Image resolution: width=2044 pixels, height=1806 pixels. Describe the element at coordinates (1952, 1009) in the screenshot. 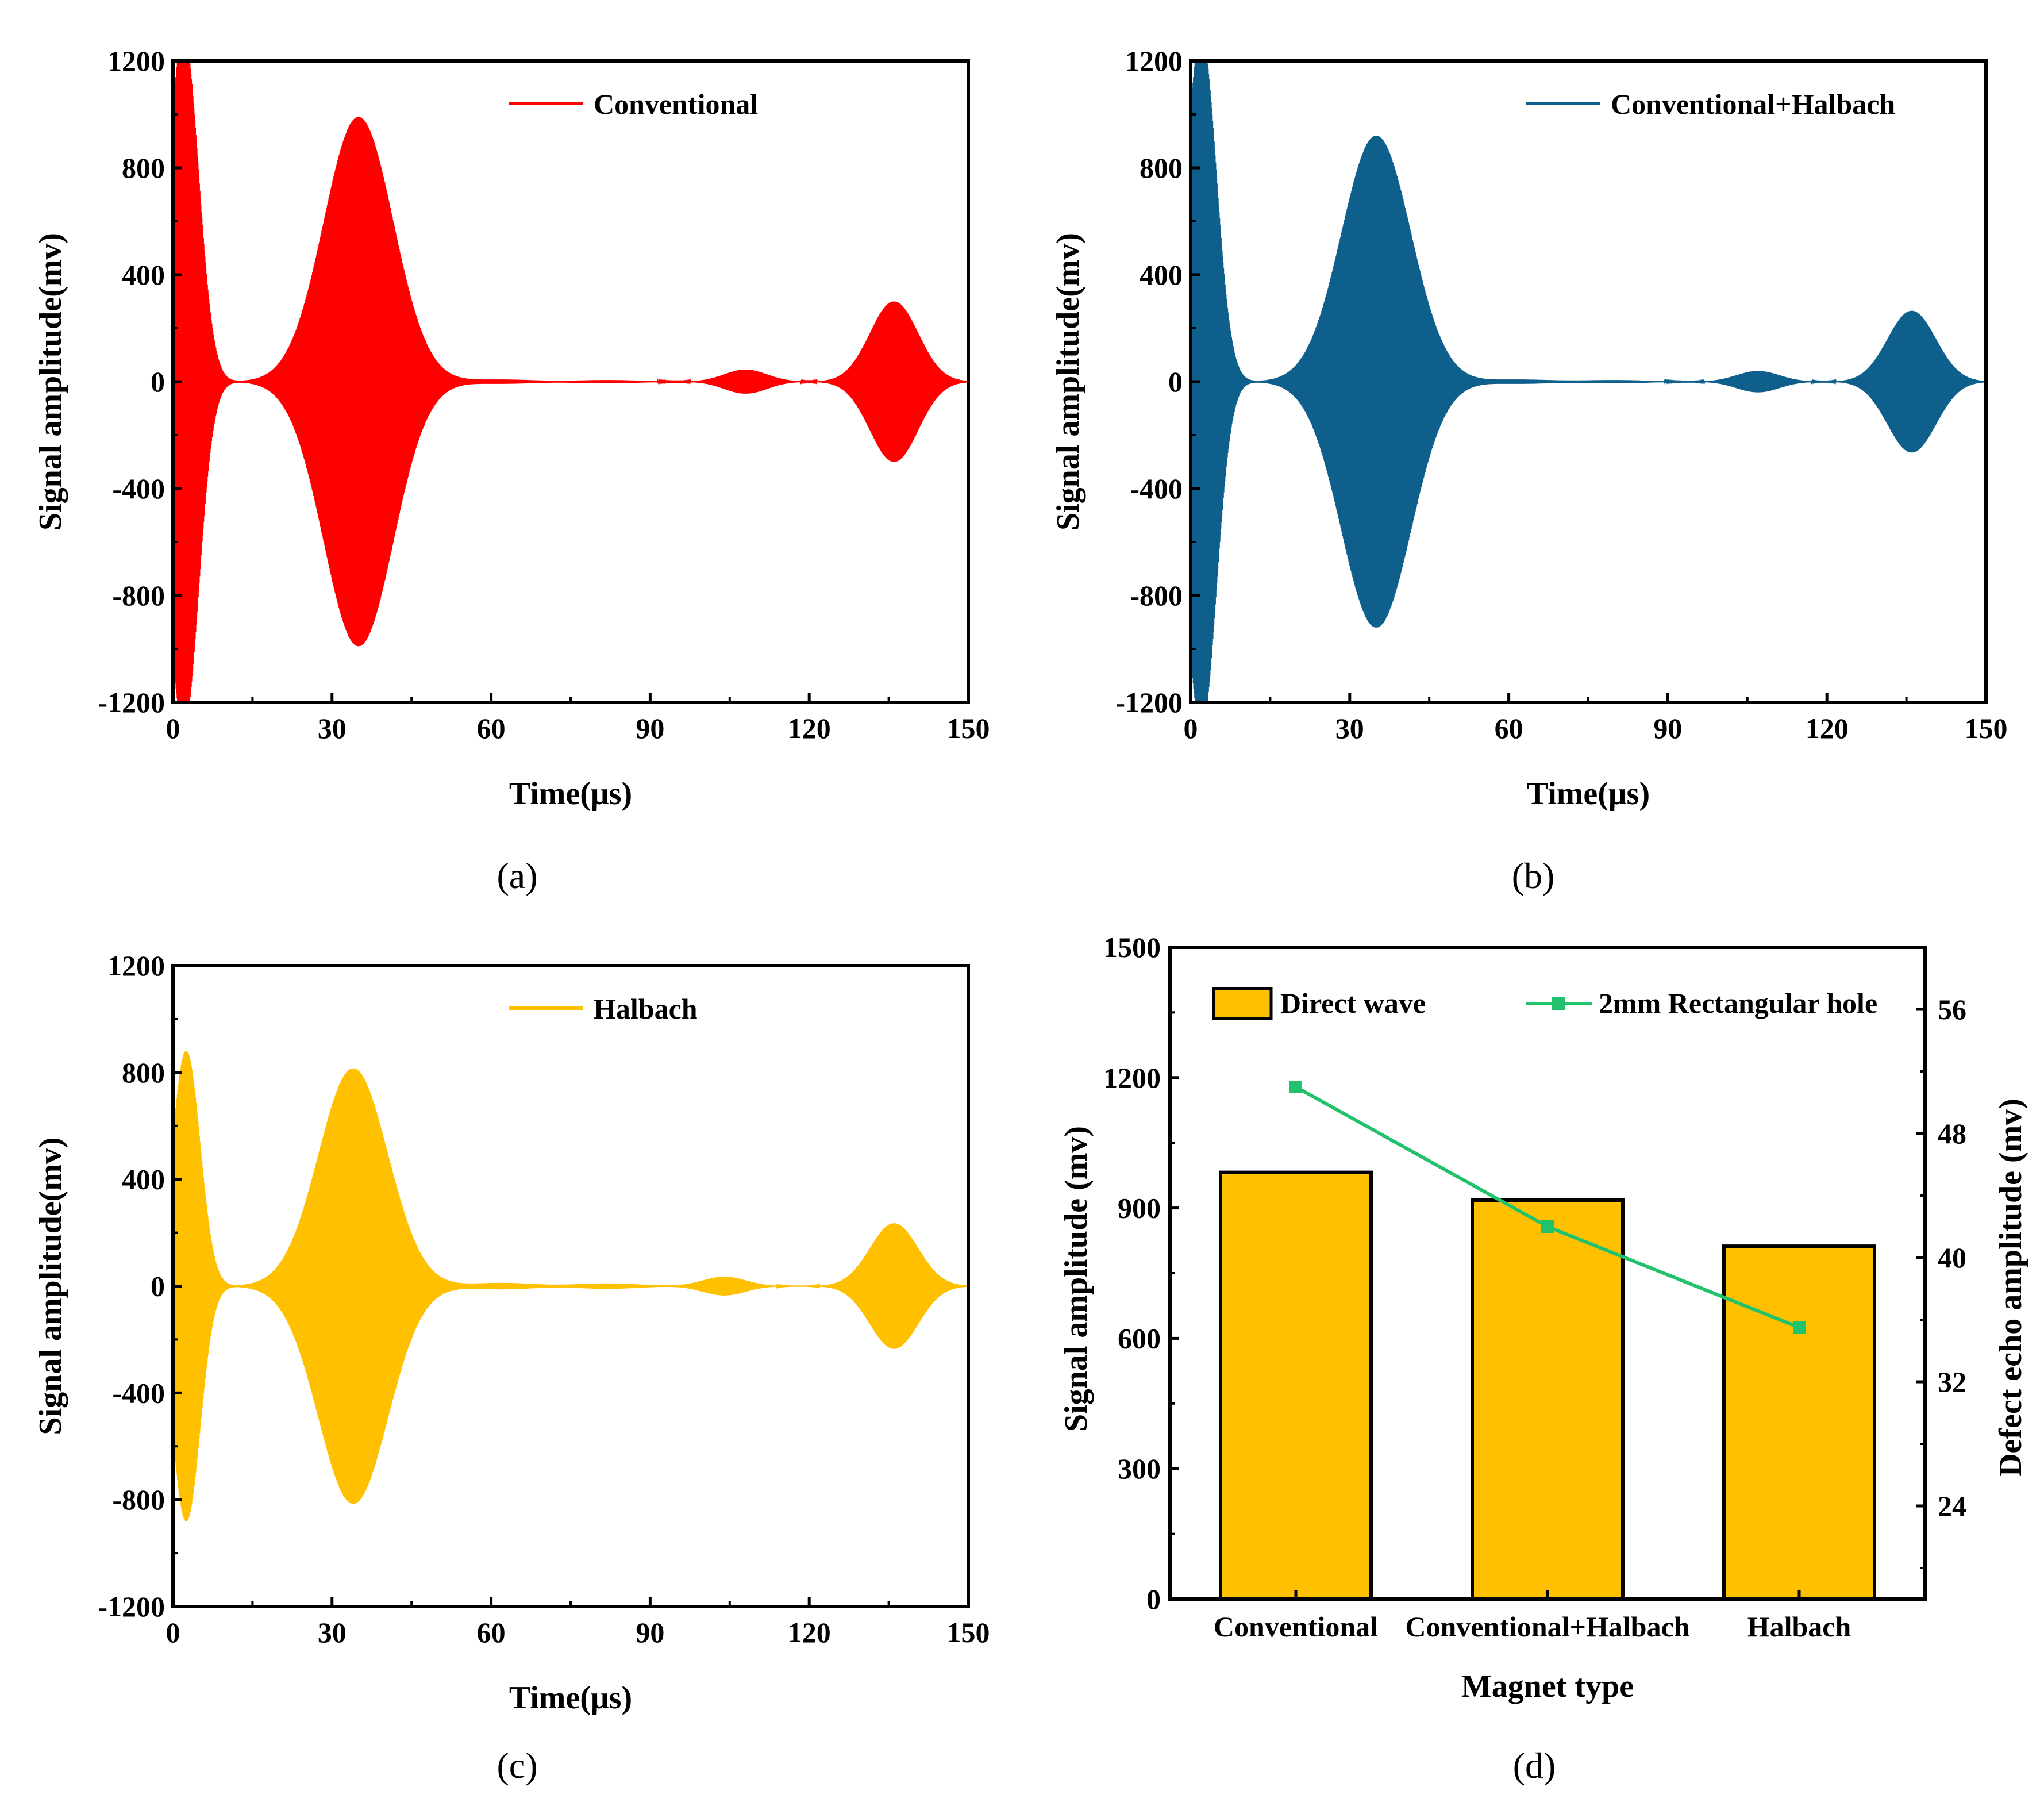

I see `y2-tick-label: 56` at that location.